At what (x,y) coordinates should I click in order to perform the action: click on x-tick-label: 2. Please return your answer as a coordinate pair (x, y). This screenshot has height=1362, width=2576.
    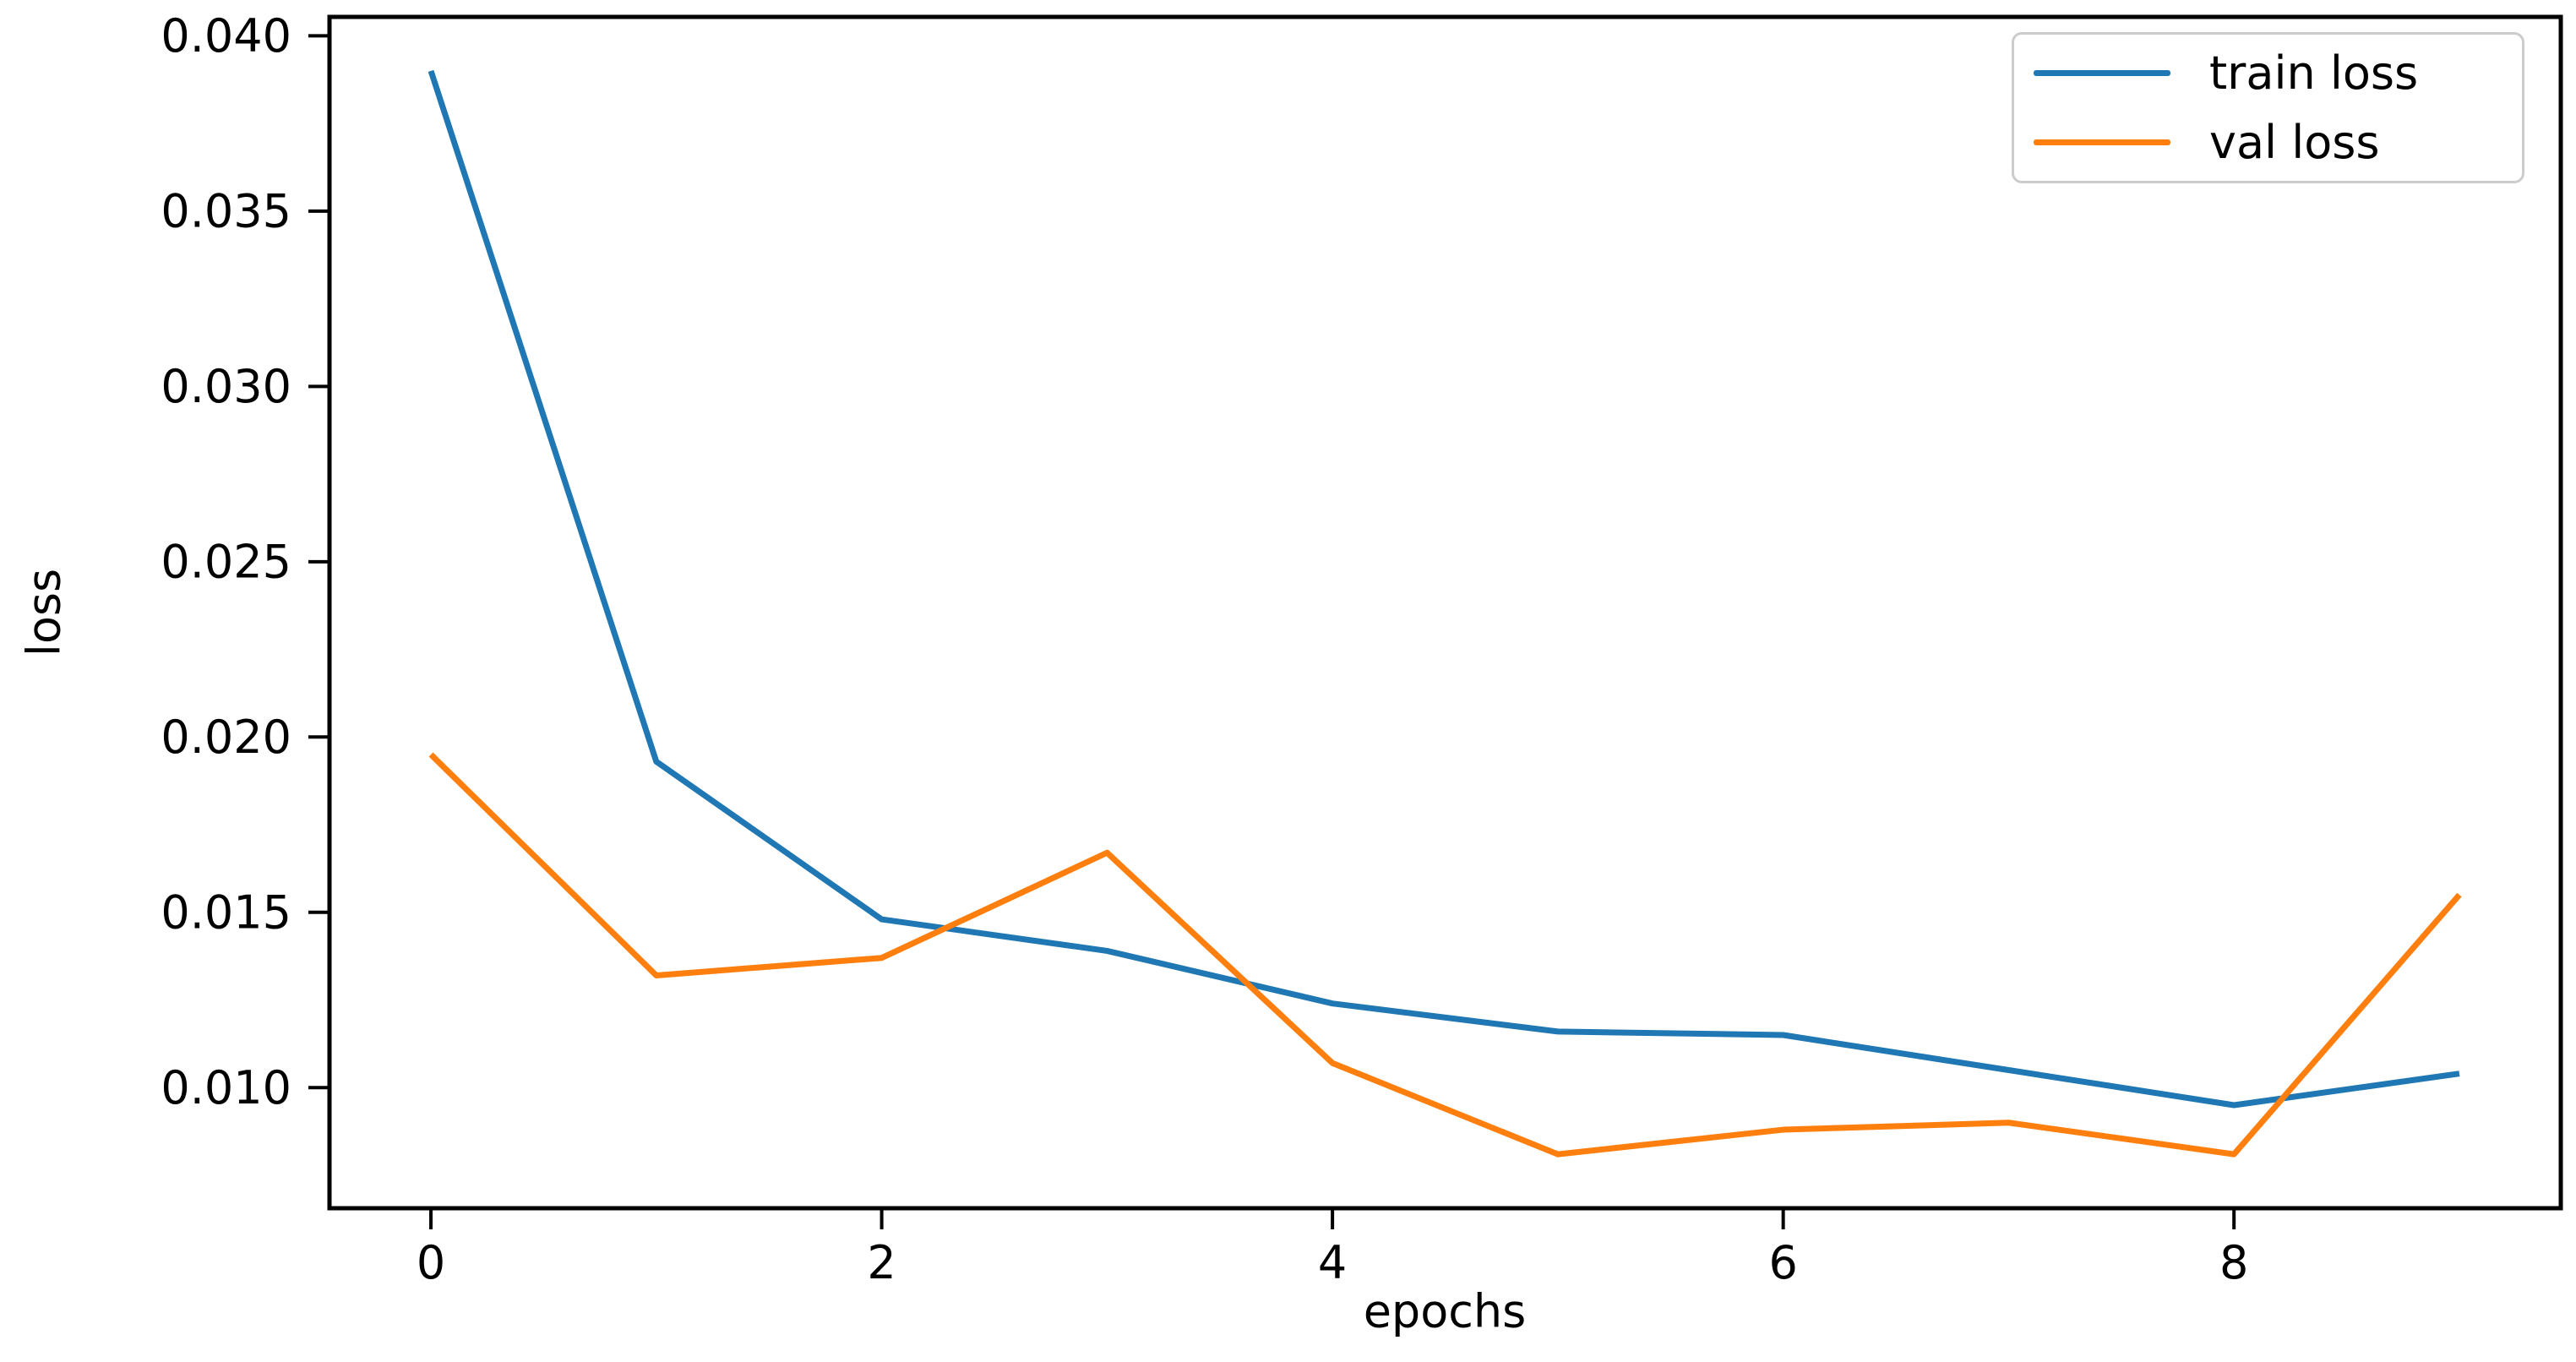
    Looking at the image, I should click on (881, 1262).